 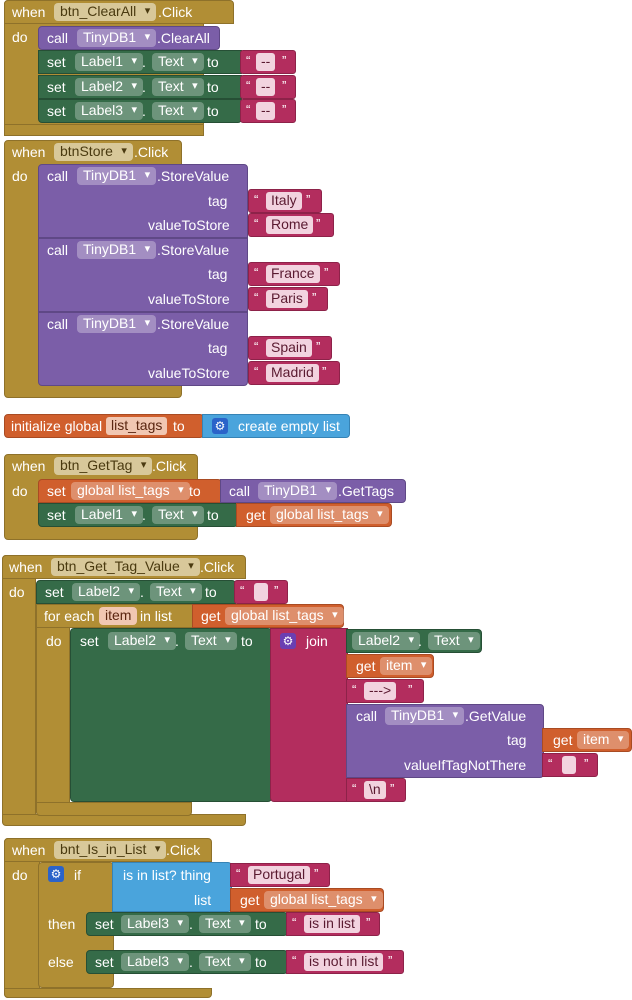 What do you see at coordinates (167, 875) in the screenshot?
I see `is-in-list-thing-label: is in list? thing` at bounding box center [167, 875].